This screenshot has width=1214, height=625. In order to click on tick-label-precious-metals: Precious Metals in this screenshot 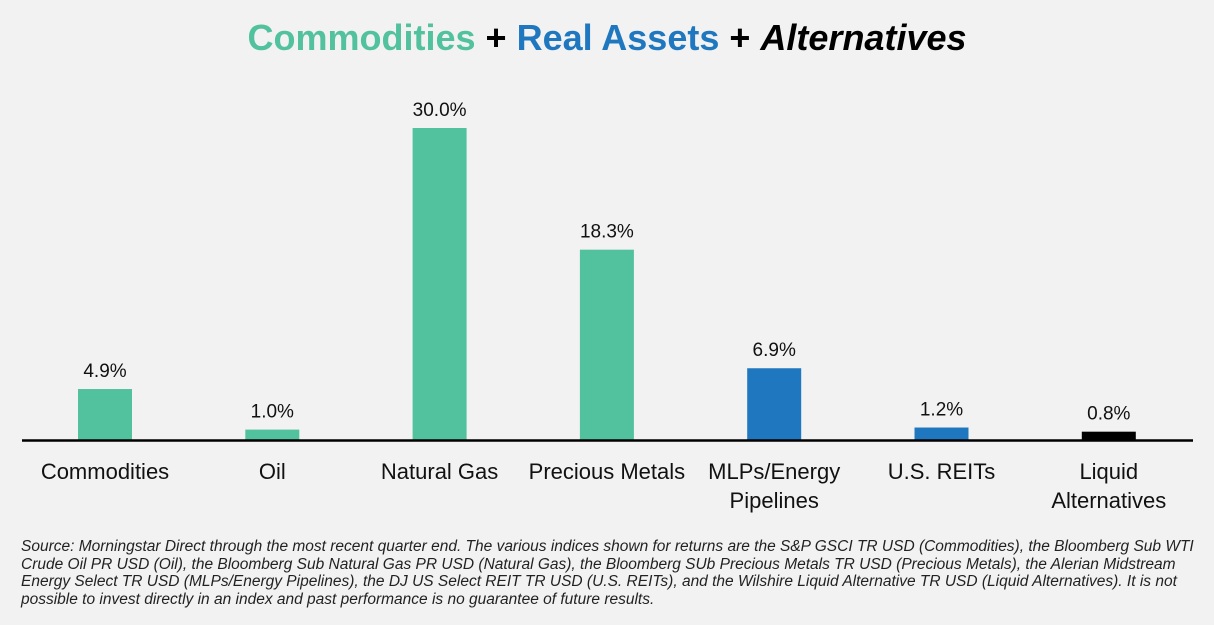, I will do `click(607, 471)`.